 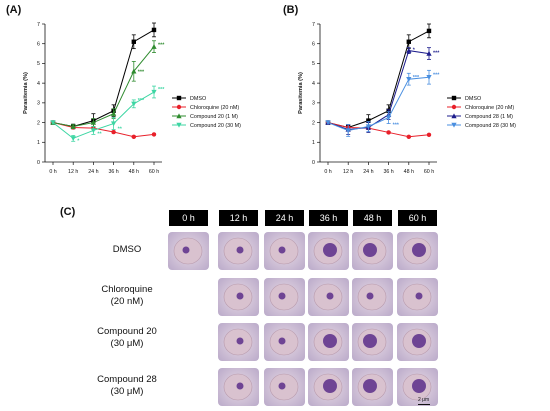 What do you see at coordinates (328, 218) in the screenshot?
I see `time-column-header: 36 h` at bounding box center [328, 218].